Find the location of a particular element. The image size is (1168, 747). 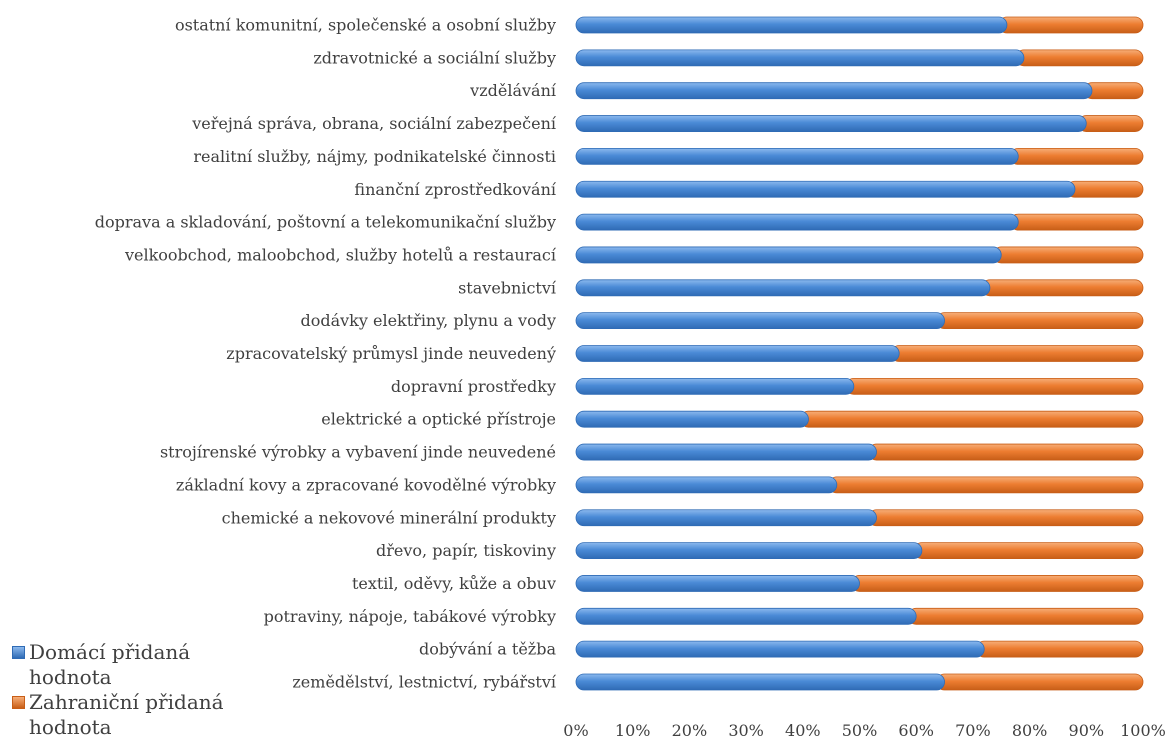

x-tick-label: 20% is located at coordinates (690, 730).